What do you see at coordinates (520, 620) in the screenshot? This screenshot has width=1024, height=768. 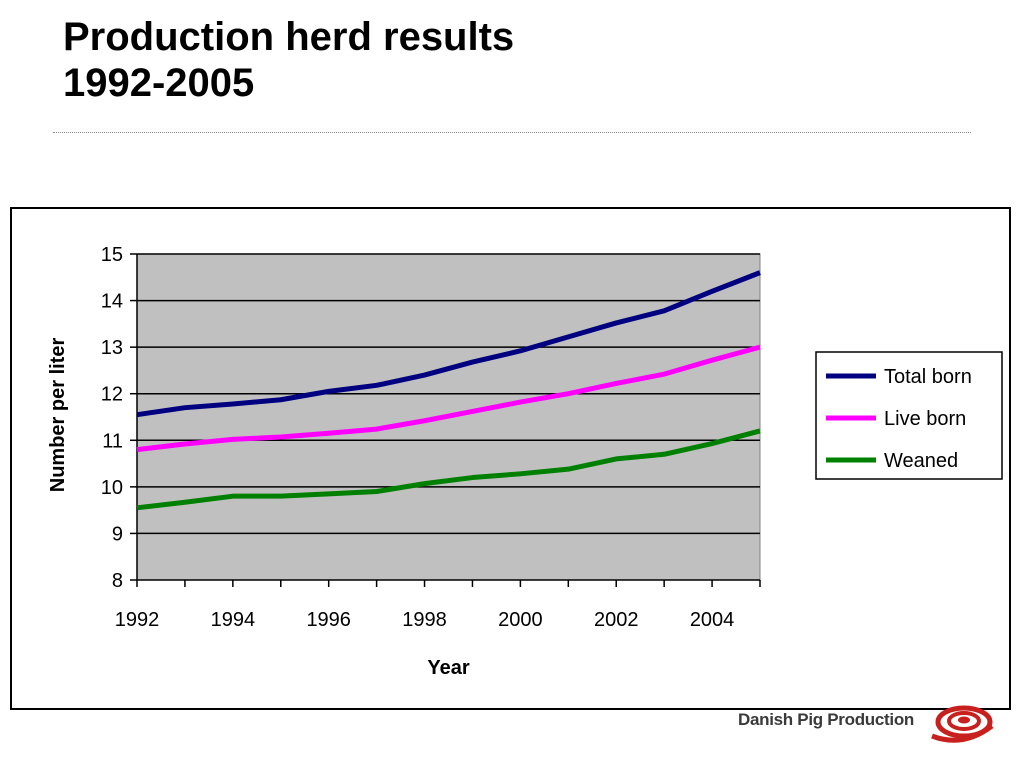 I see `x-tick-label: 2000` at bounding box center [520, 620].